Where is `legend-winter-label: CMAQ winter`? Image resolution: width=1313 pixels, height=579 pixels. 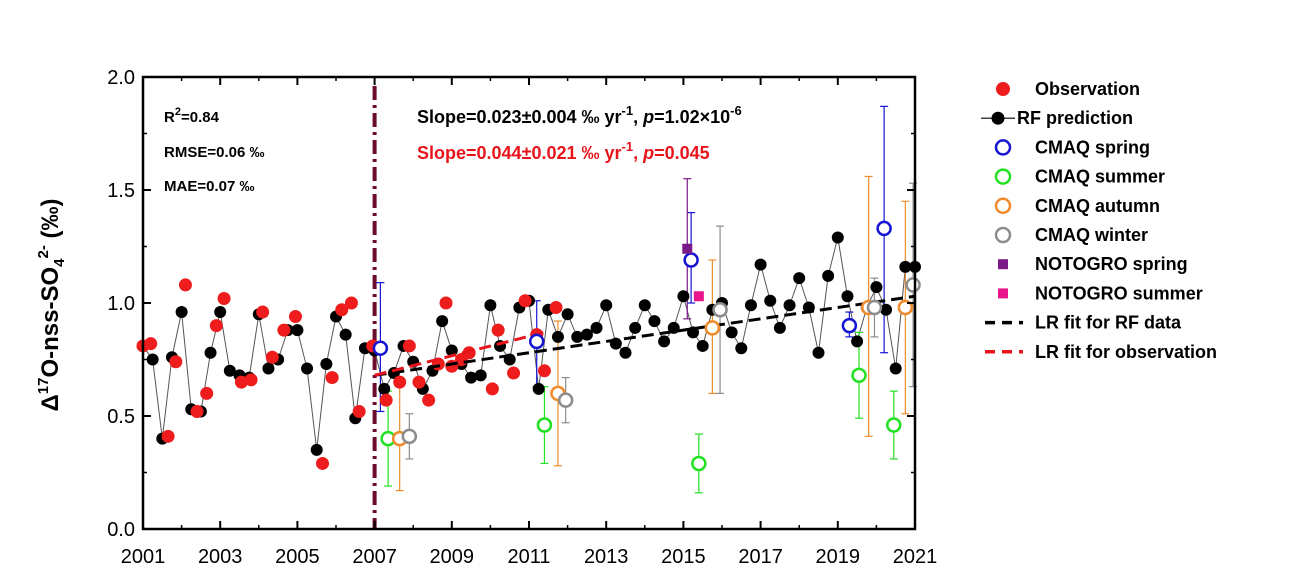
legend-winter-label: CMAQ winter is located at coordinates (1091, 235).